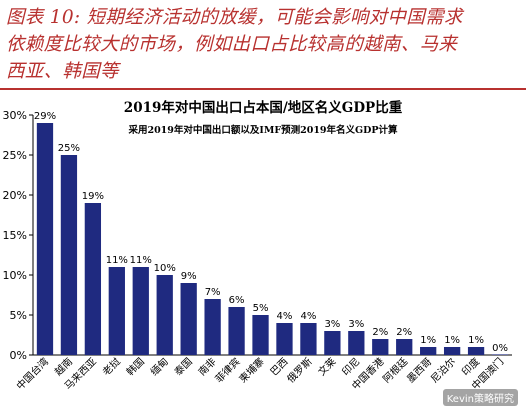 The height and width of the screenshot is (412, 526). What do you see at coordinates (135, 366) in the screenshot?
I see `category-label: 韩国` at bounding box center [135, 366].